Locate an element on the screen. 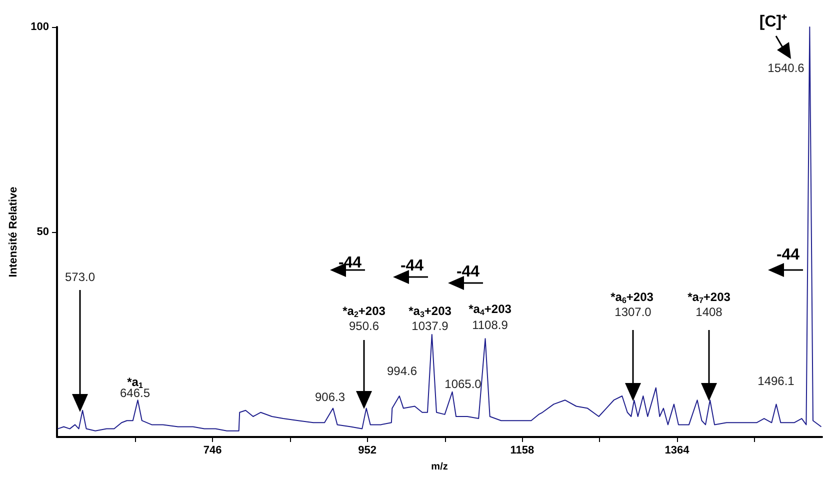 The image size is (823, 477). y-axis-title: Intensité Relative is located at coordinates (14, 232).